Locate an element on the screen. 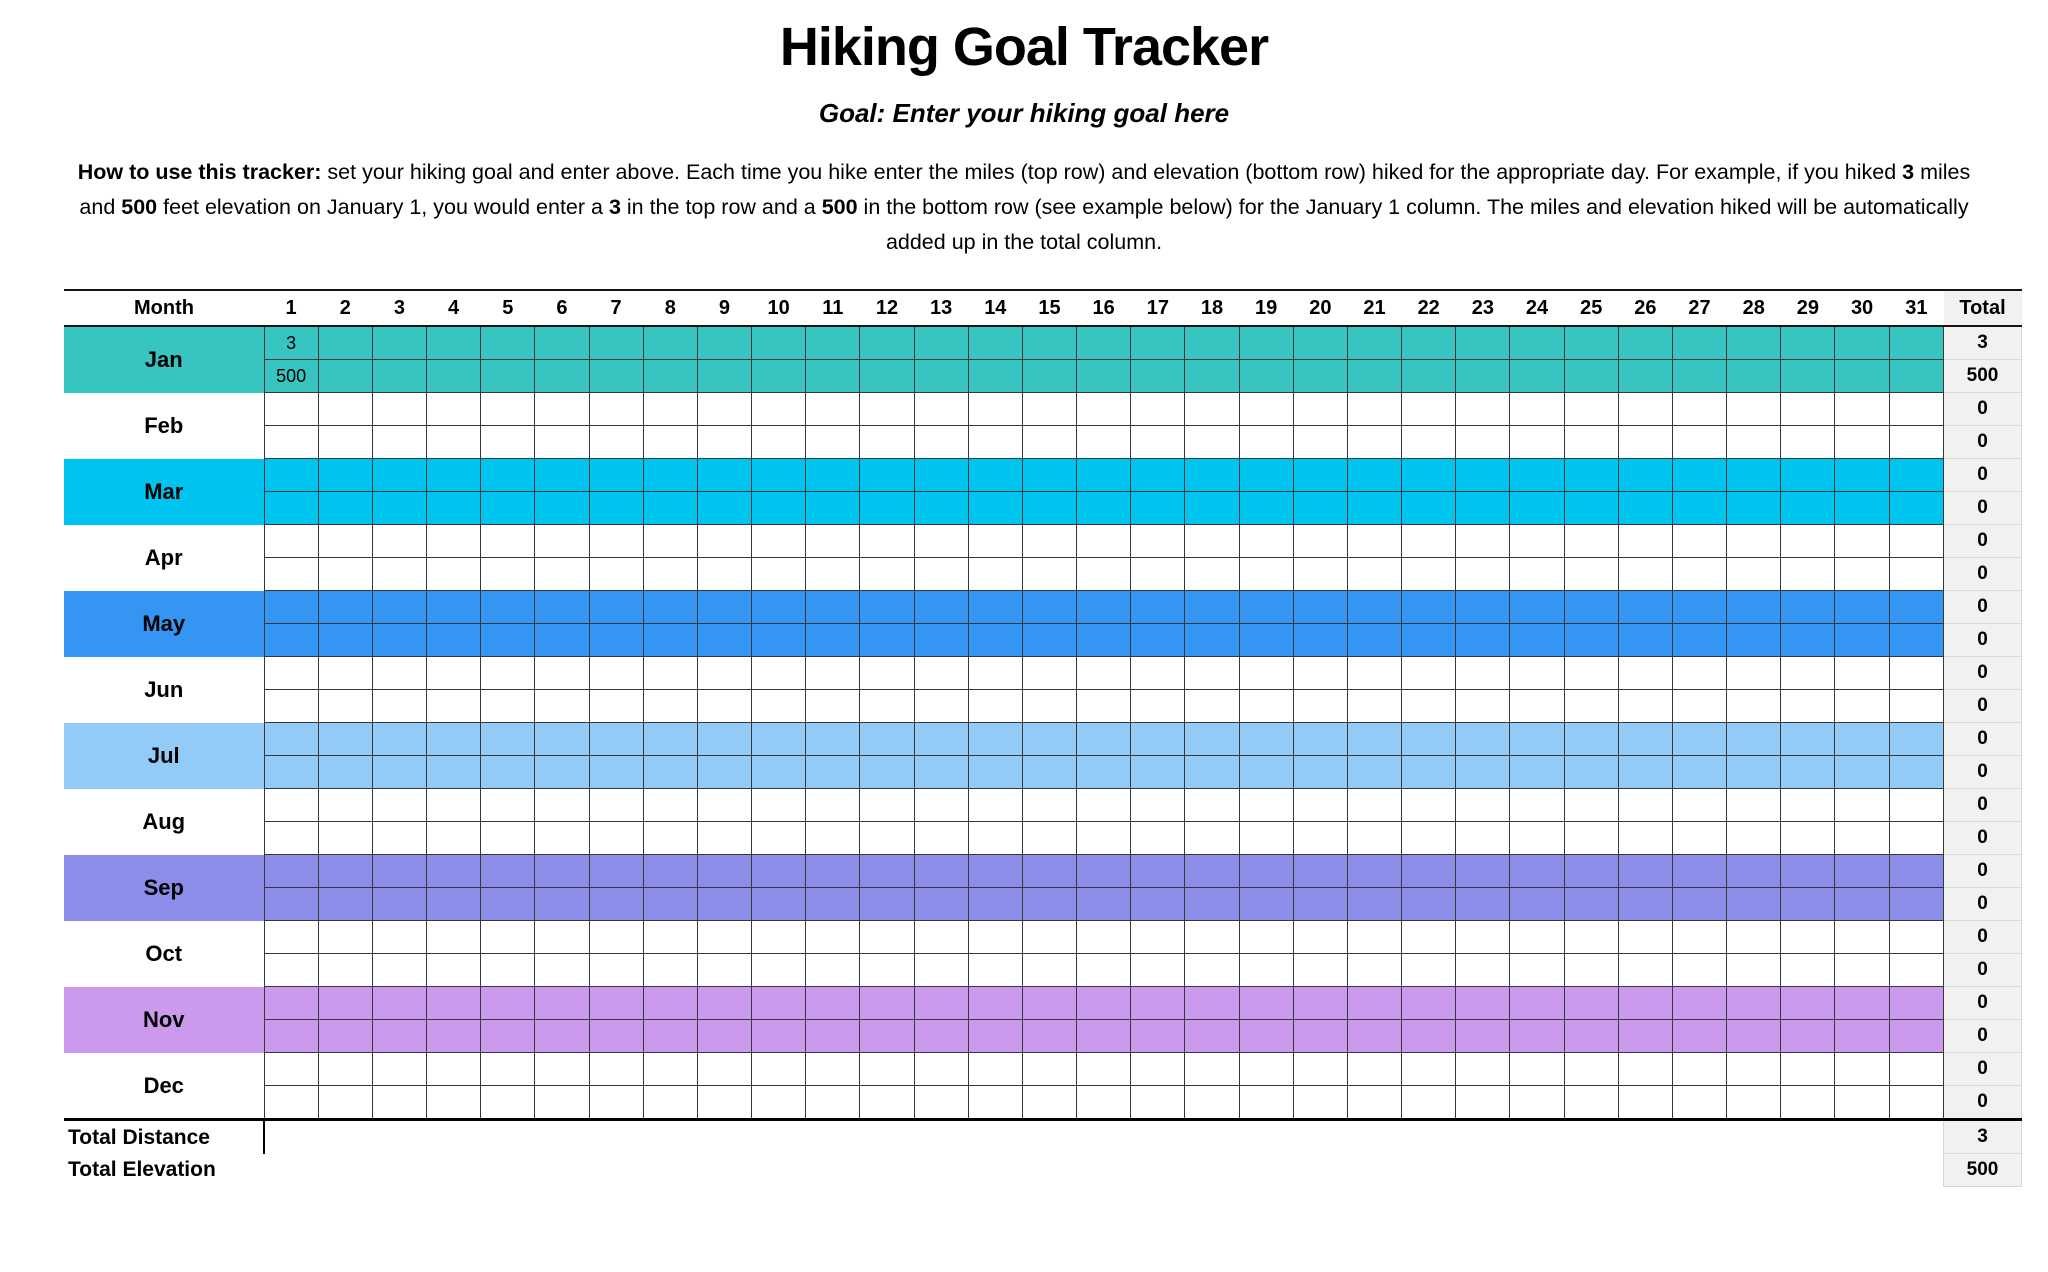 The height and width of the screenshot is (1272, 2048). cell-sep-elevation-d2 is located at coordinates (345, 904).